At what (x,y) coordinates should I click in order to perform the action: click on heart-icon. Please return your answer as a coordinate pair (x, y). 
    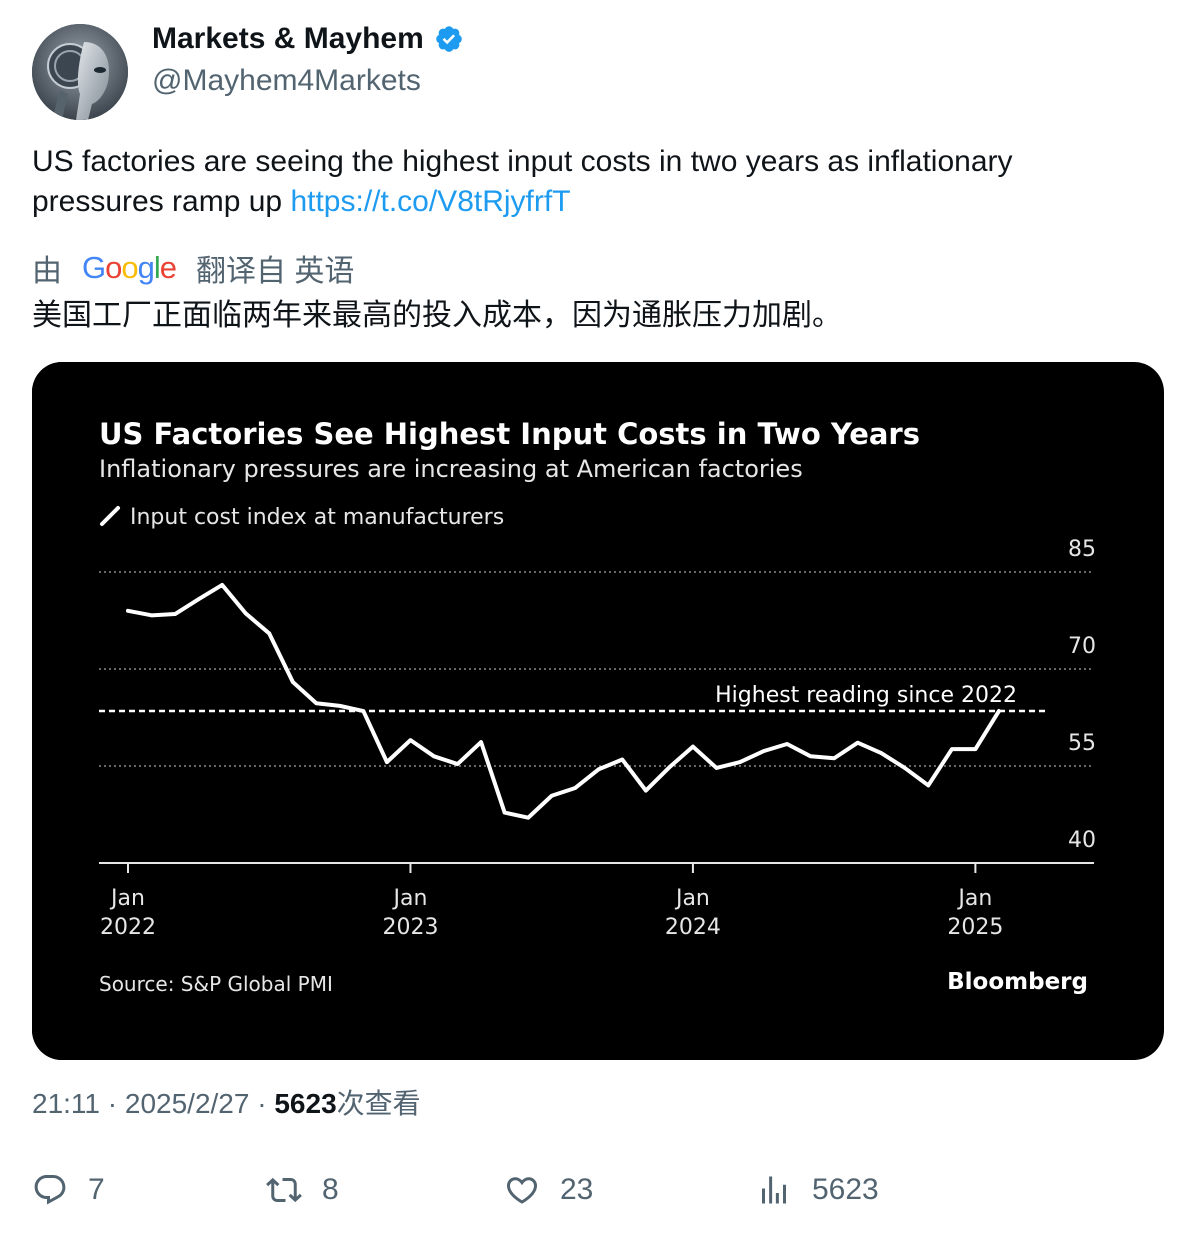
    Looking at the image, I should click on (522, 1190).